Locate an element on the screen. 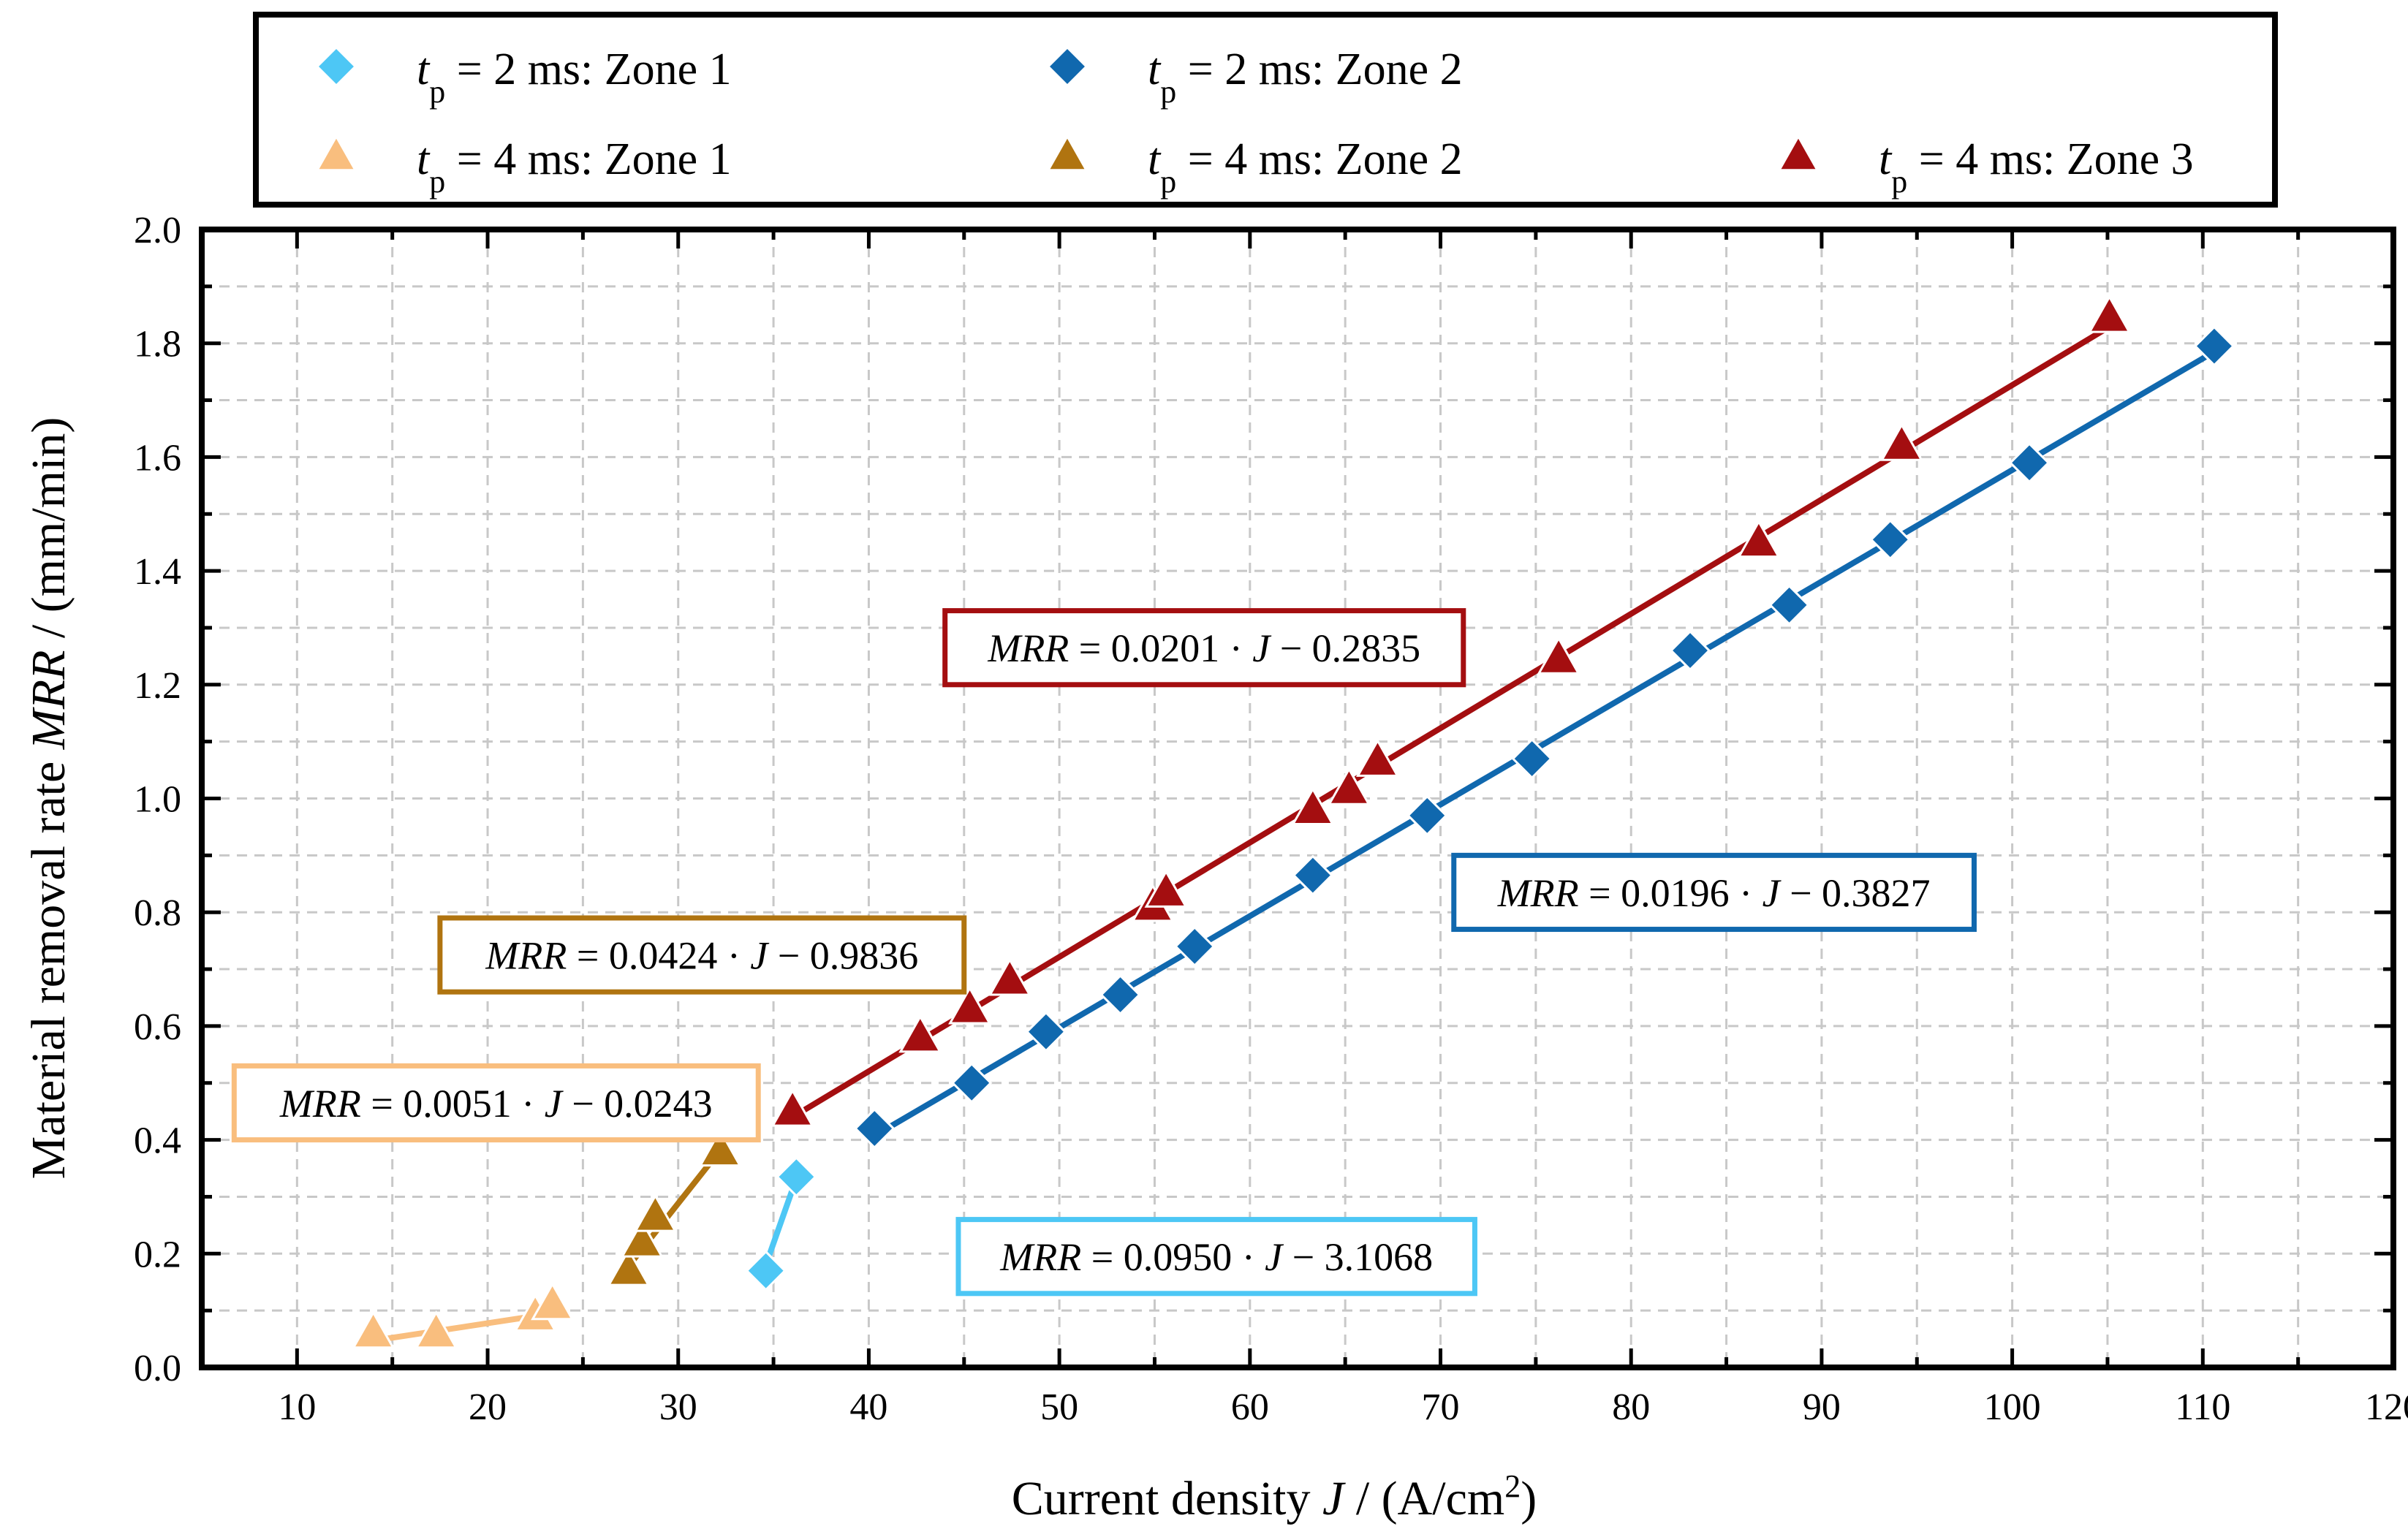 The width and height of the screenshot is (2408, 1537). legend-entry: tp = 4 ms: Zone 2 is located at coordinates (1254, 167).